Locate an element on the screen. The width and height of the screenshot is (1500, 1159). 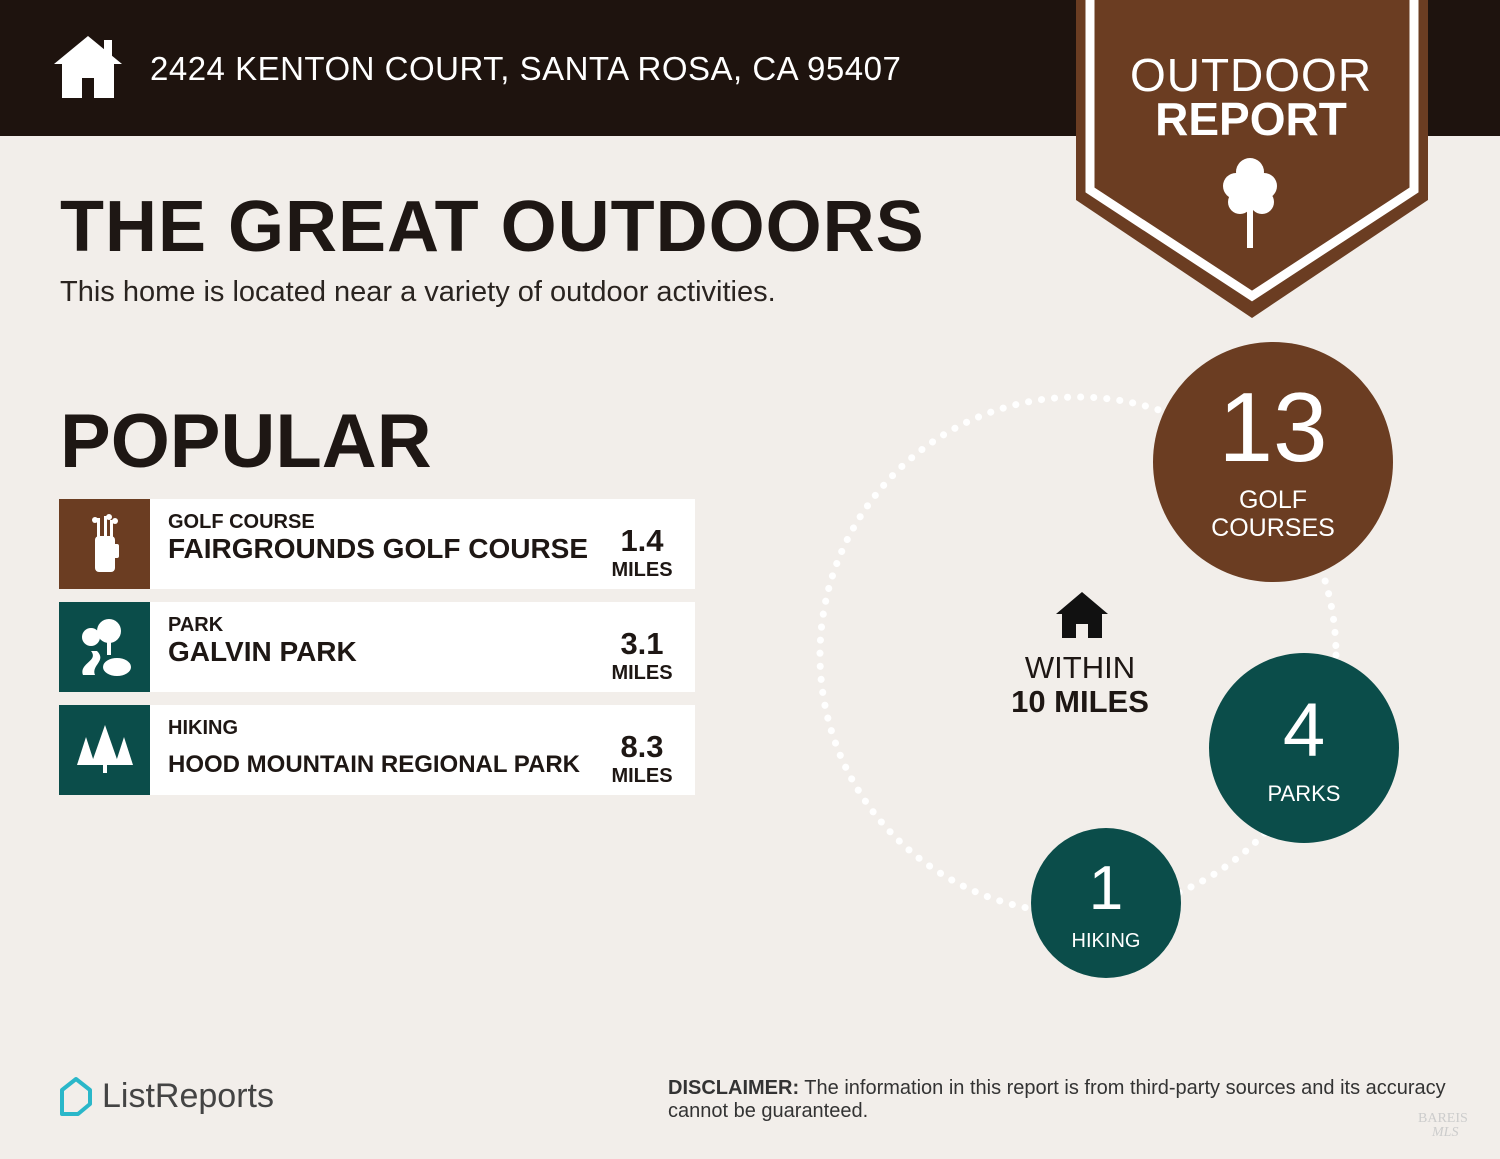
mls-logo: BAREIS MLS is located at coordinates (1443, 1125).